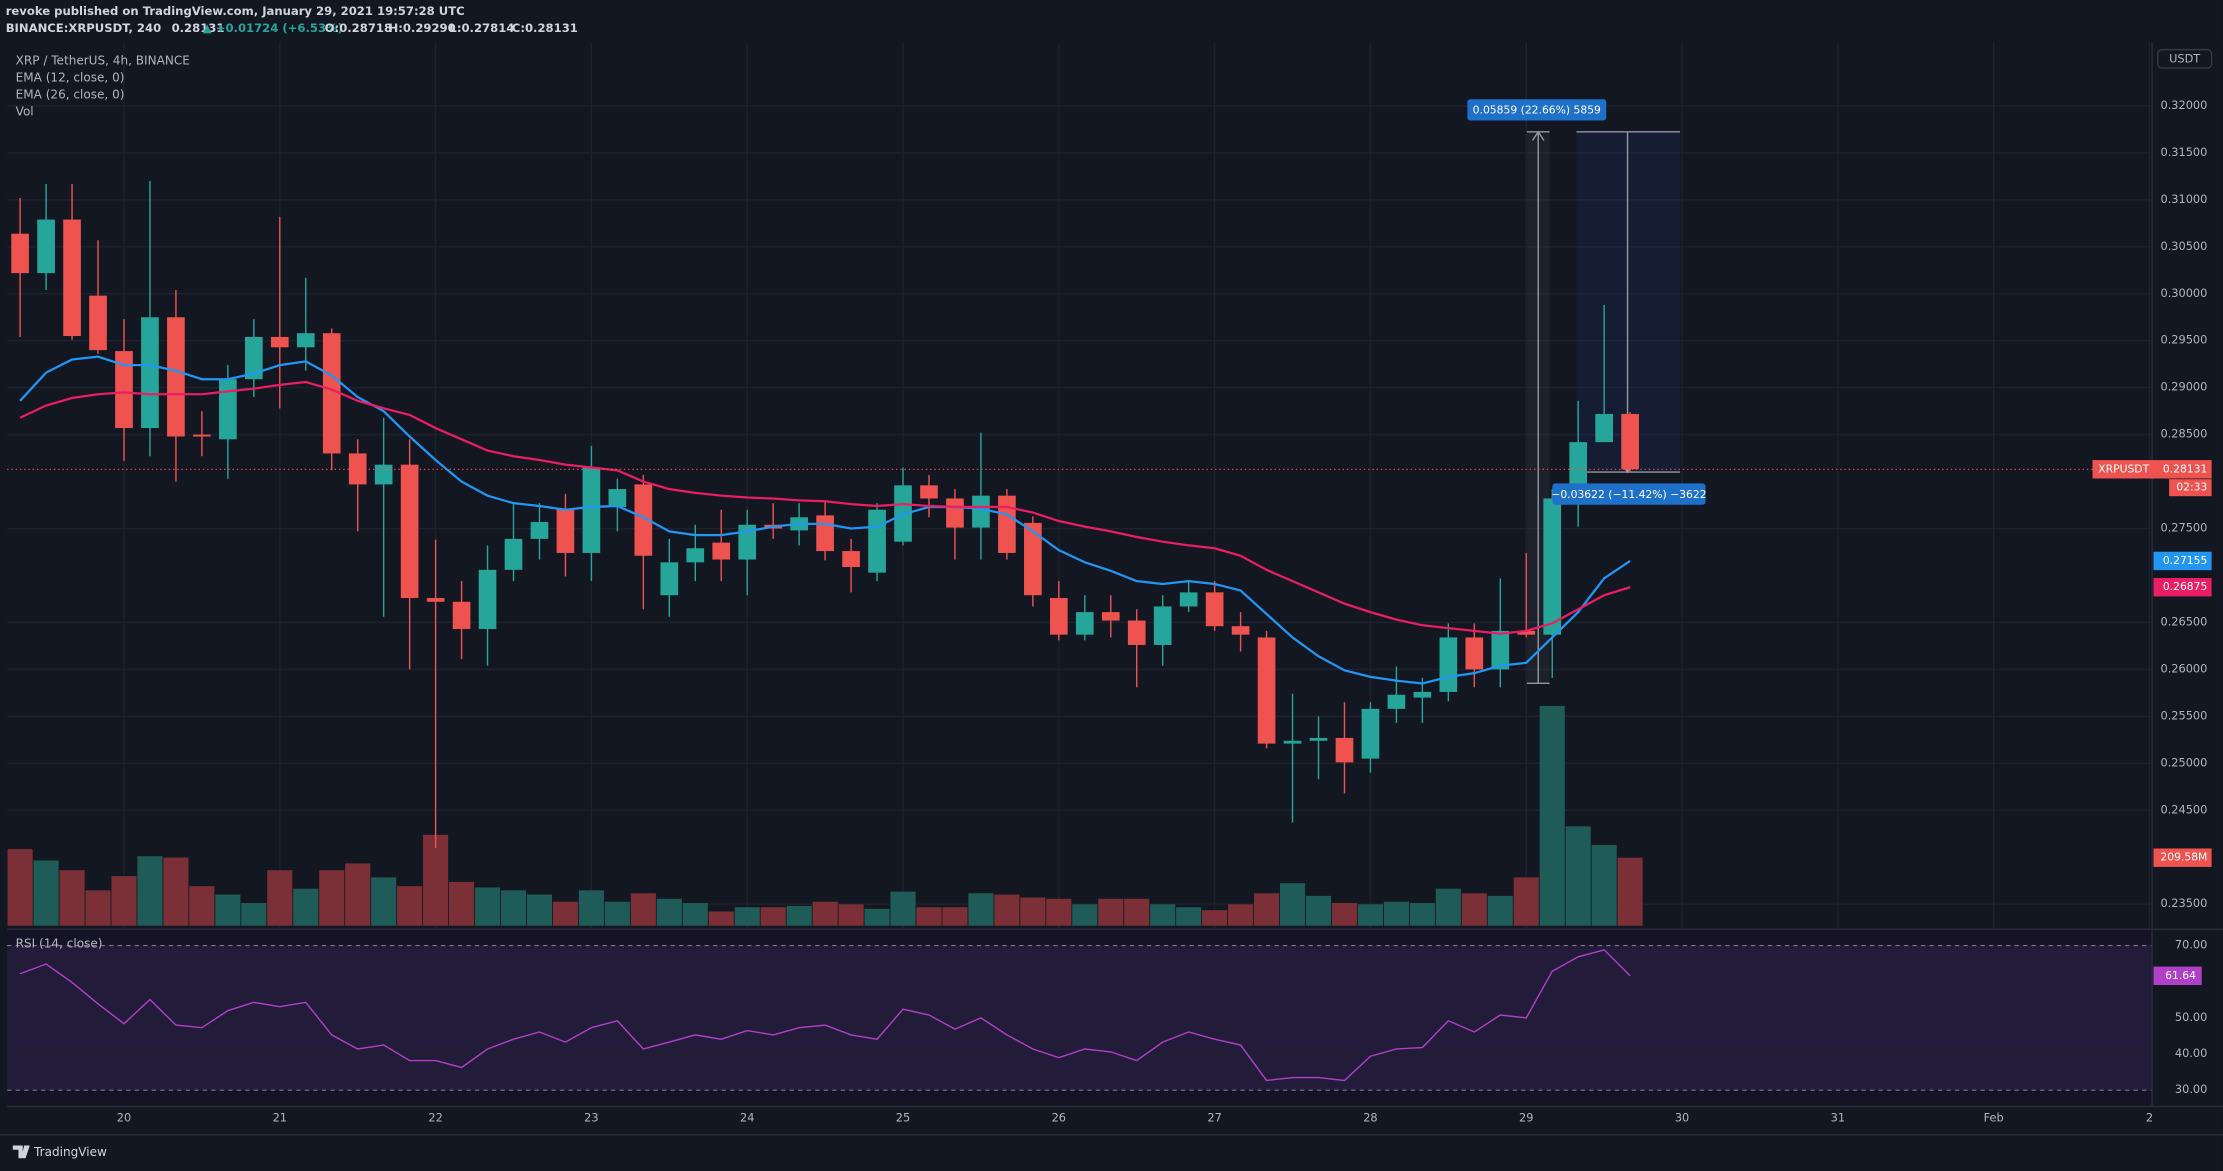  I want to click on x-tick-label: 27, so click(1214, 1118).